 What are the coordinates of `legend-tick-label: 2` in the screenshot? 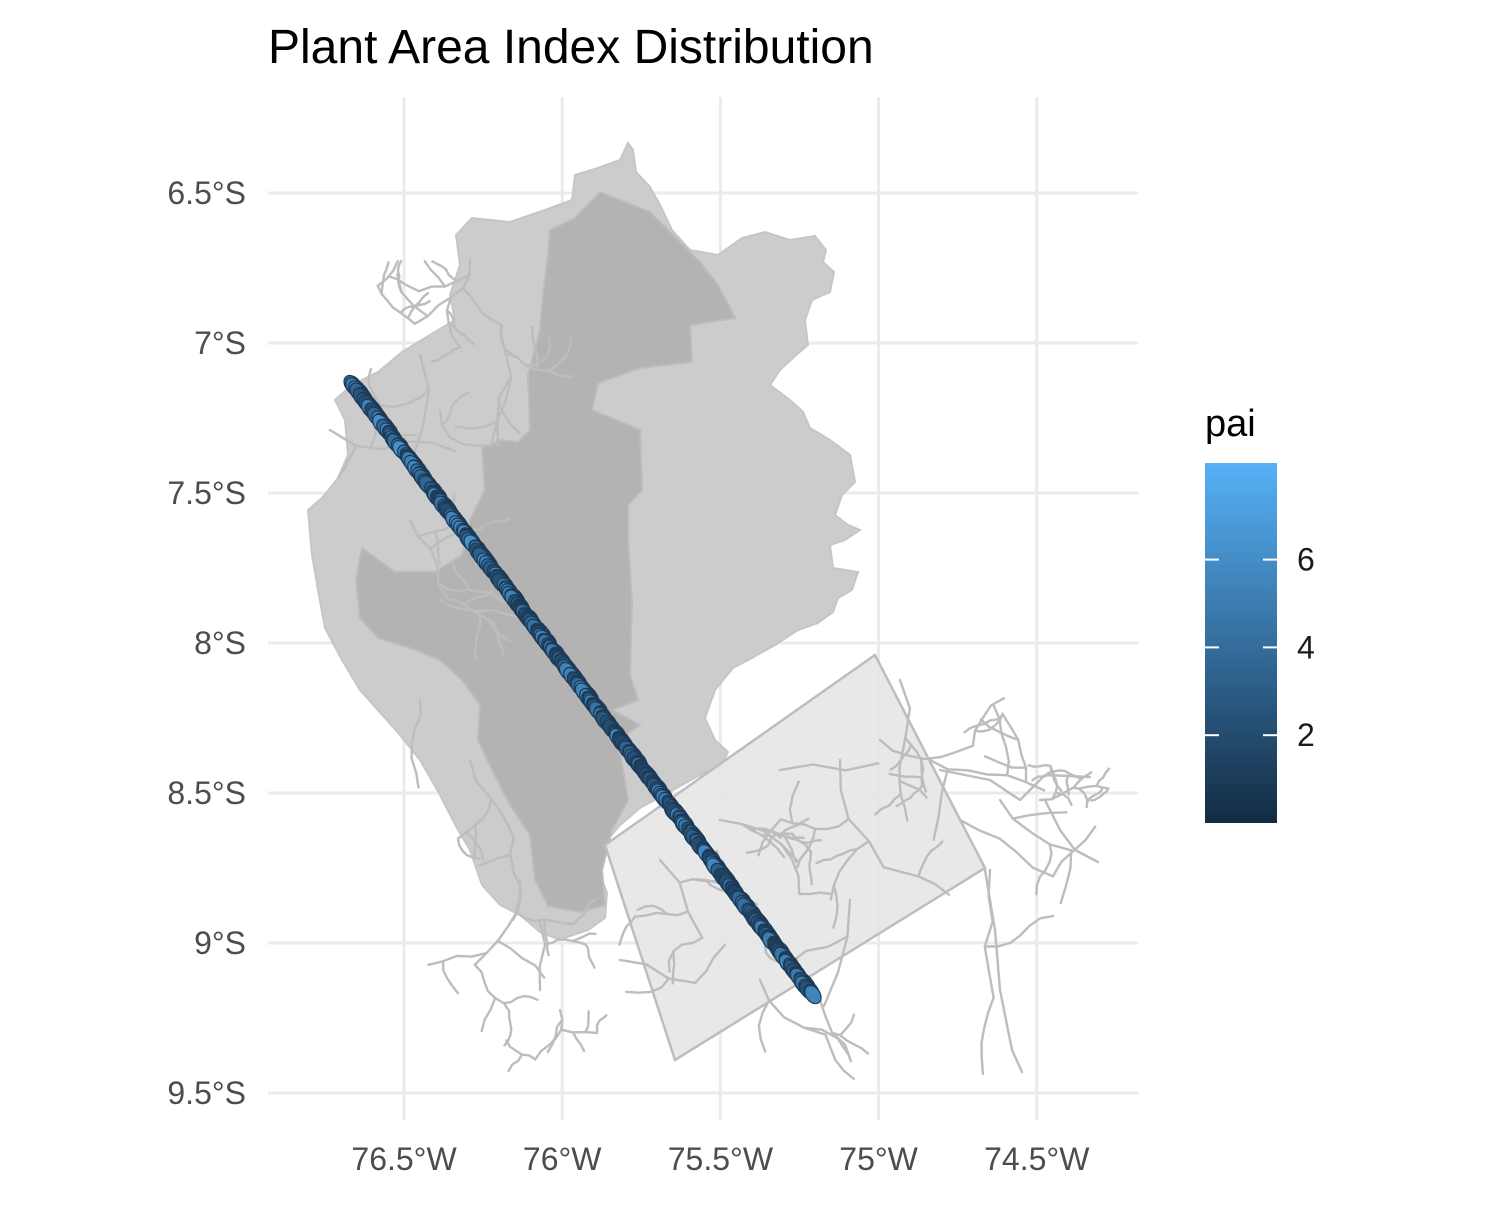 It's located at (1306, 735).